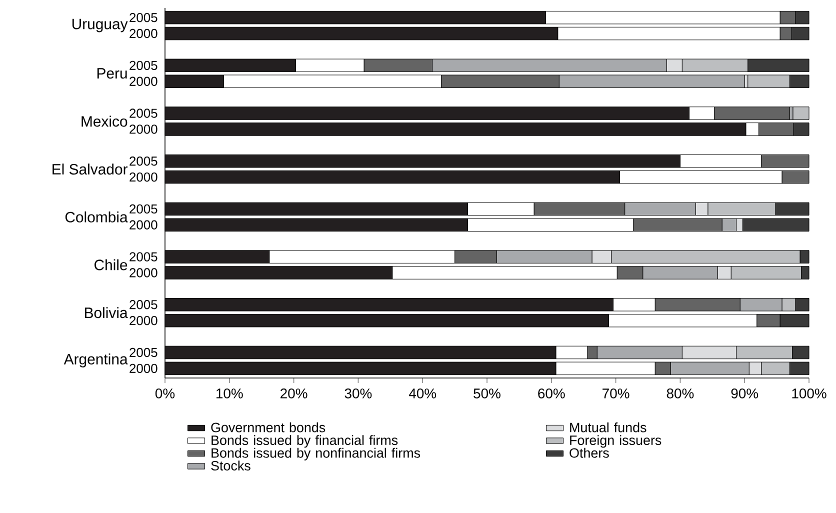  I want to click on text: Peru, so click(112, 73).